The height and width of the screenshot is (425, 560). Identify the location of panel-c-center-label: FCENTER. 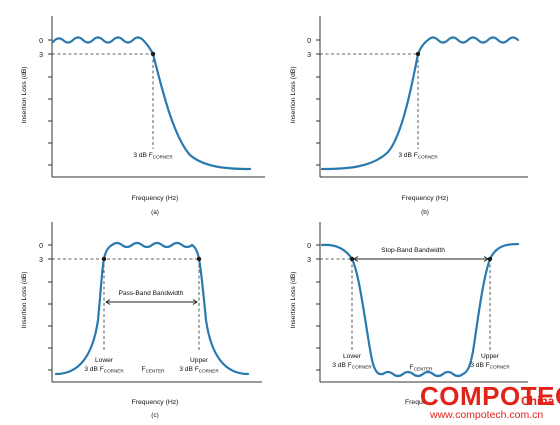
(154, 370).